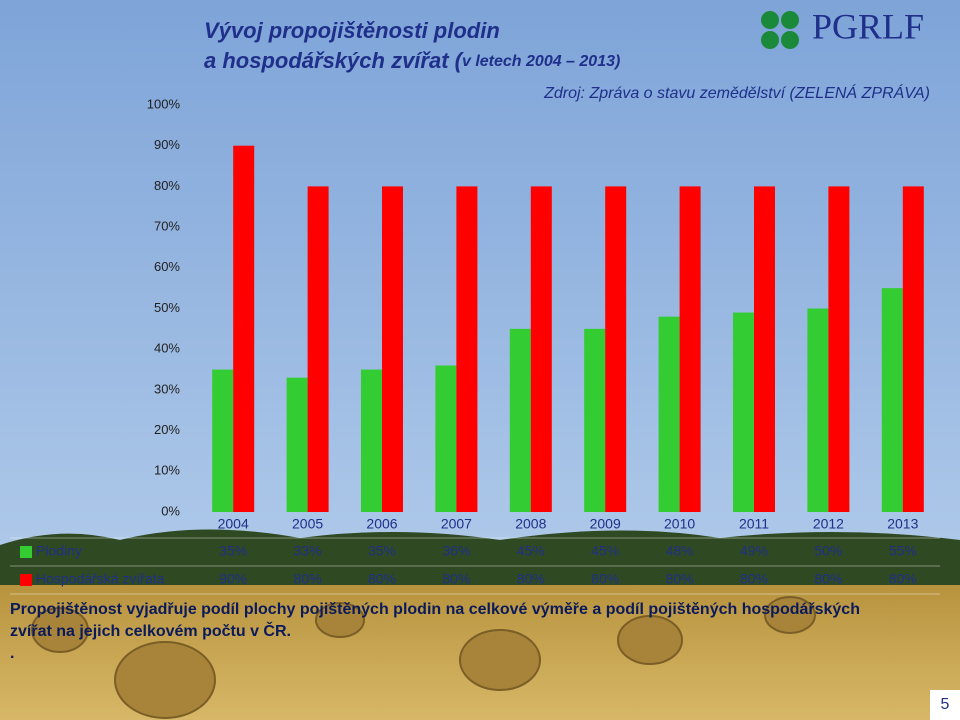  I want to click on page-number: 5, so click(945, 704).